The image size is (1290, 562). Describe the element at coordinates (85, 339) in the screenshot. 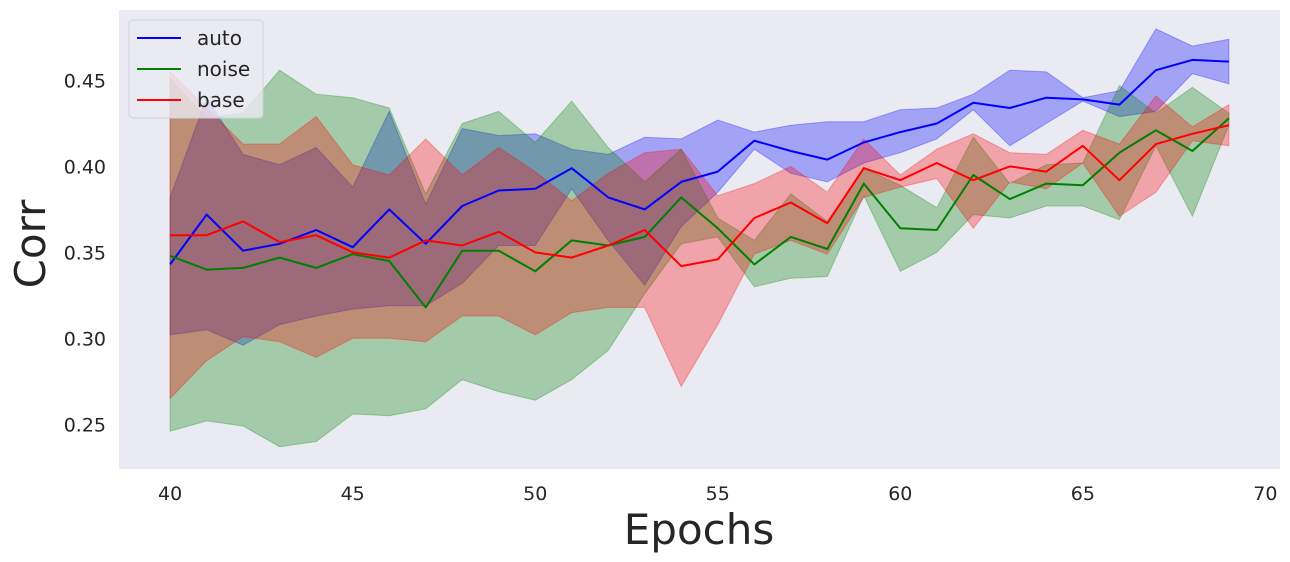

I see `y-tick-label: 0.30` at that location.